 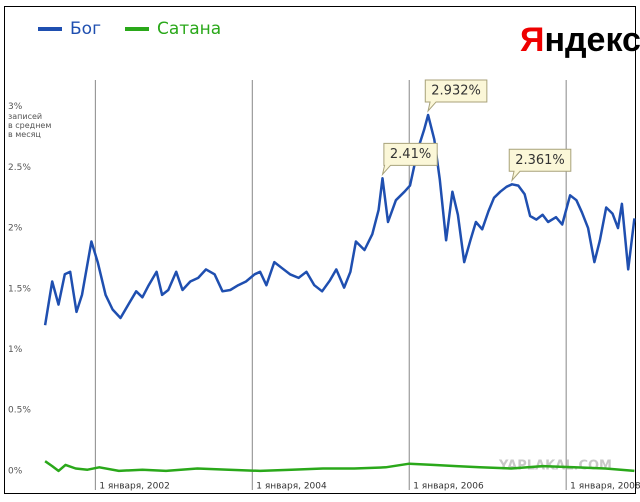 I want to click on y-axis-label: в месяц, so click(x=24, y=134).